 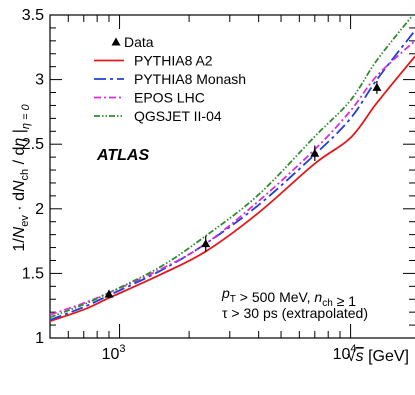 What do you see at coordinates (190, 79) in the screenshot?
I see `legend-label: PYTHIA8 Monash` at bounding box center [190, 79].